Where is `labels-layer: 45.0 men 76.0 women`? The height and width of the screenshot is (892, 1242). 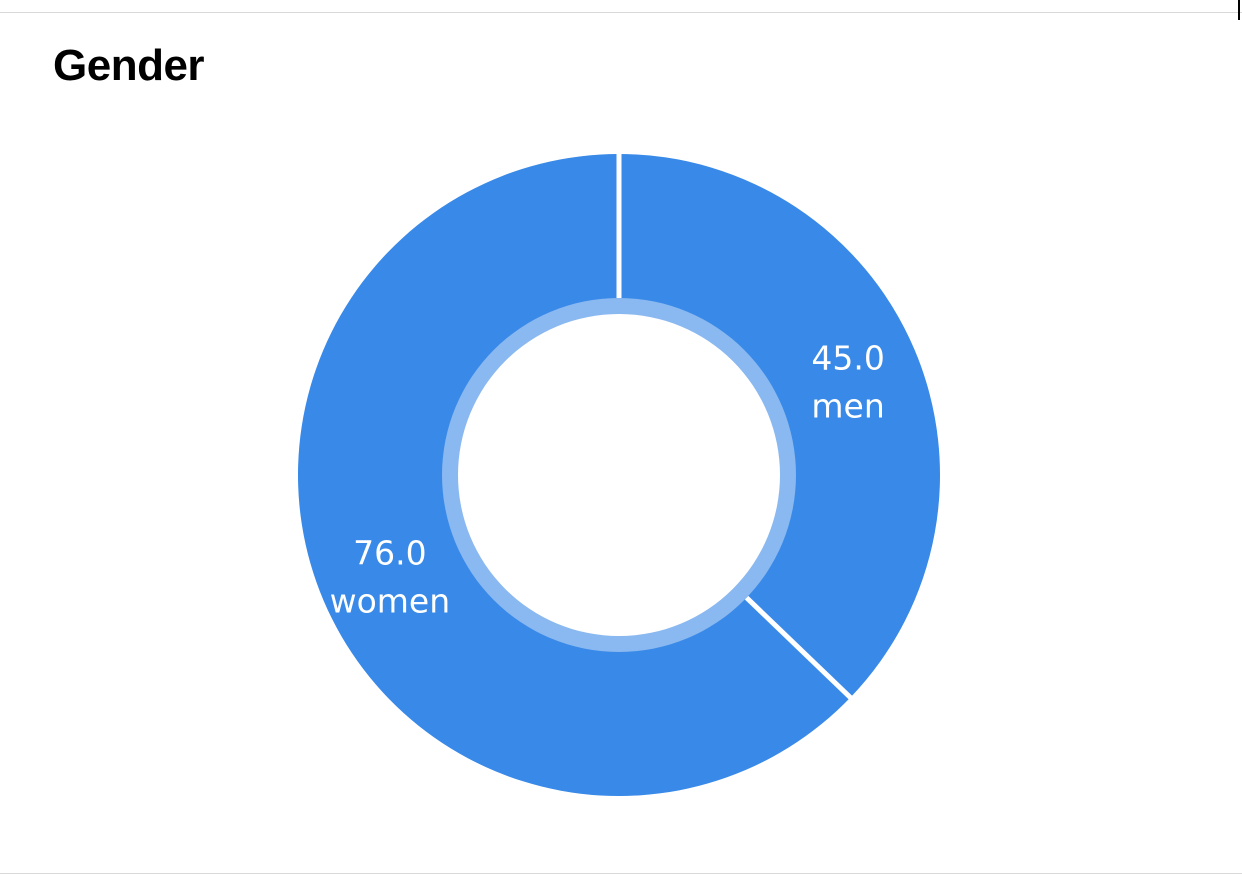 labels-layer: 45.0 men 76.0 women is located at coordinates (607, 479).